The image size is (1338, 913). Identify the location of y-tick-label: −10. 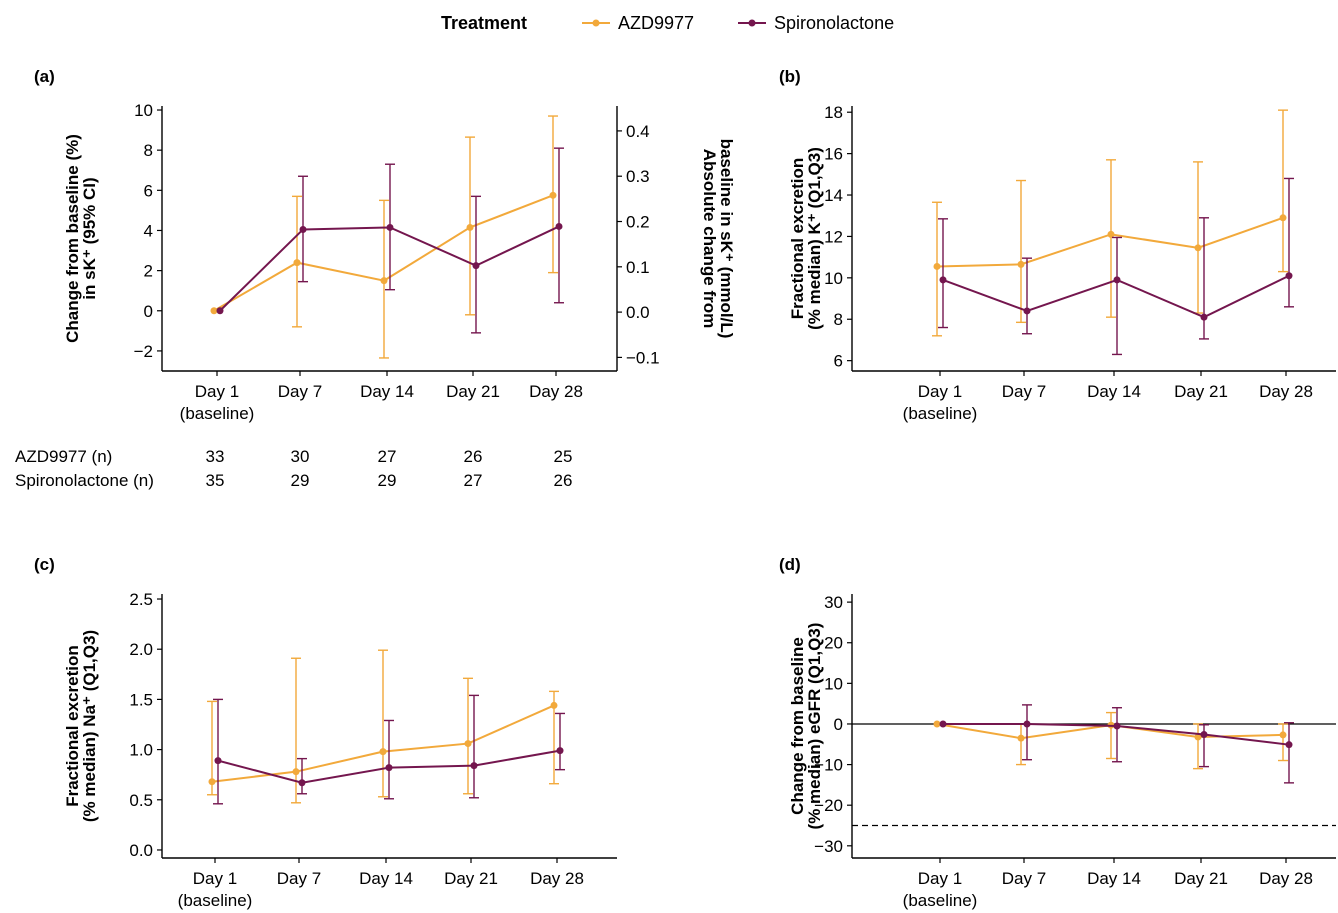
(828, 765).